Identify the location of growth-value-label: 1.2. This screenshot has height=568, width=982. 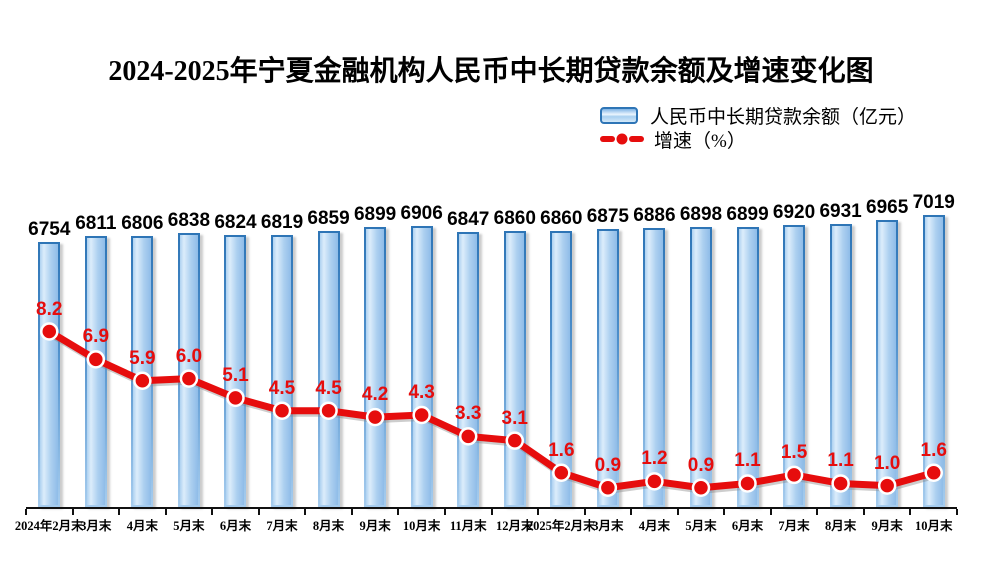
(654, 459).